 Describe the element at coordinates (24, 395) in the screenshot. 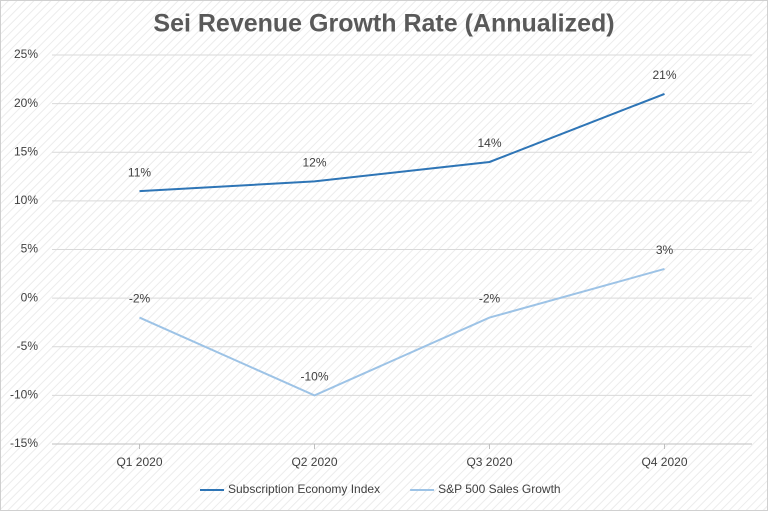

I see `y-tick-label: -10%` at that location.